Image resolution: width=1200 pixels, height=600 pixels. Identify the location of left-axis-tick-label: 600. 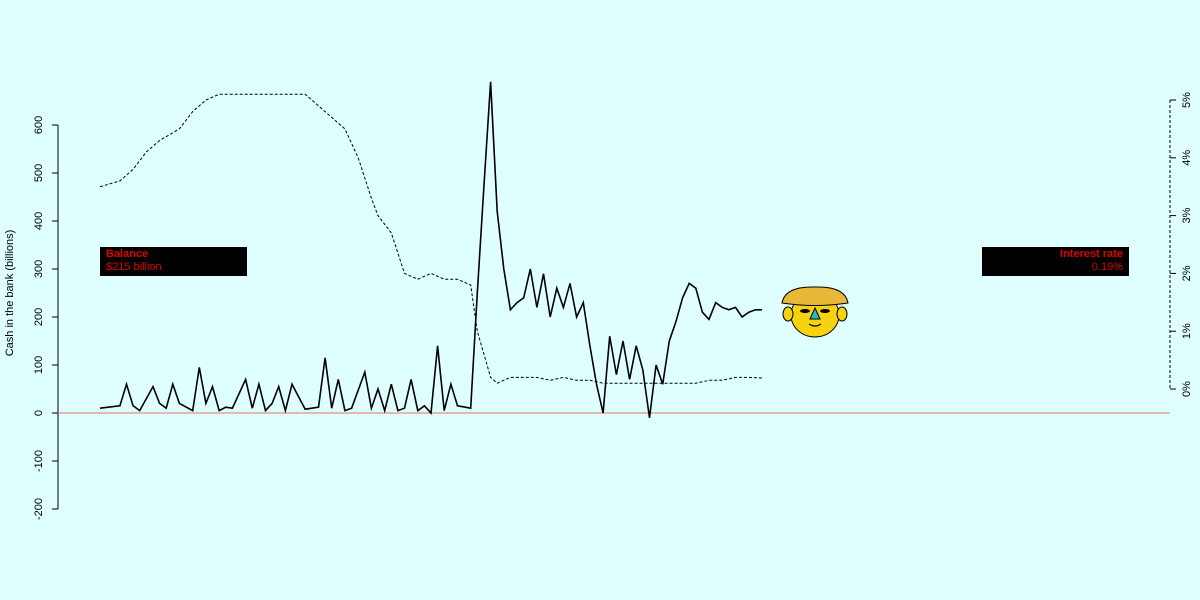
(39, 125).